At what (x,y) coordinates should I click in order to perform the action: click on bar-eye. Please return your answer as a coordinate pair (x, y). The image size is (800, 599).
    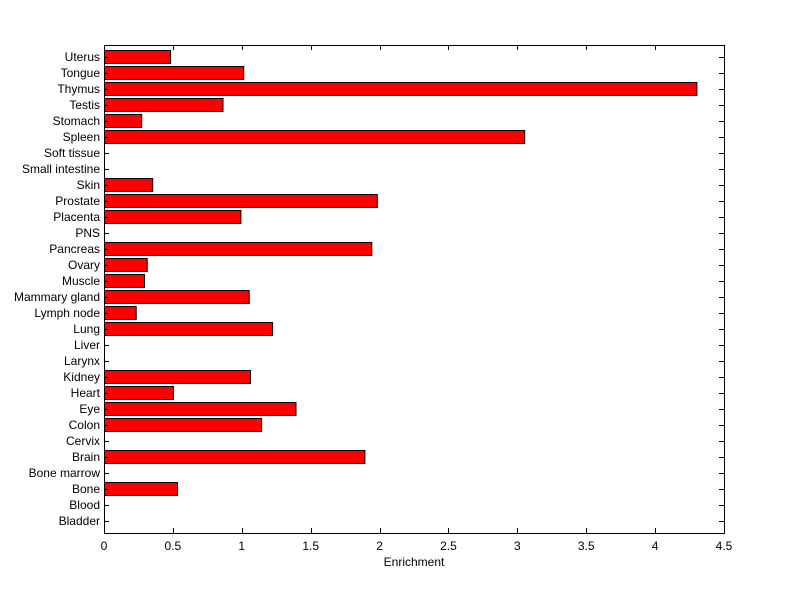
    Looking at the image, I should click on (200, 409).